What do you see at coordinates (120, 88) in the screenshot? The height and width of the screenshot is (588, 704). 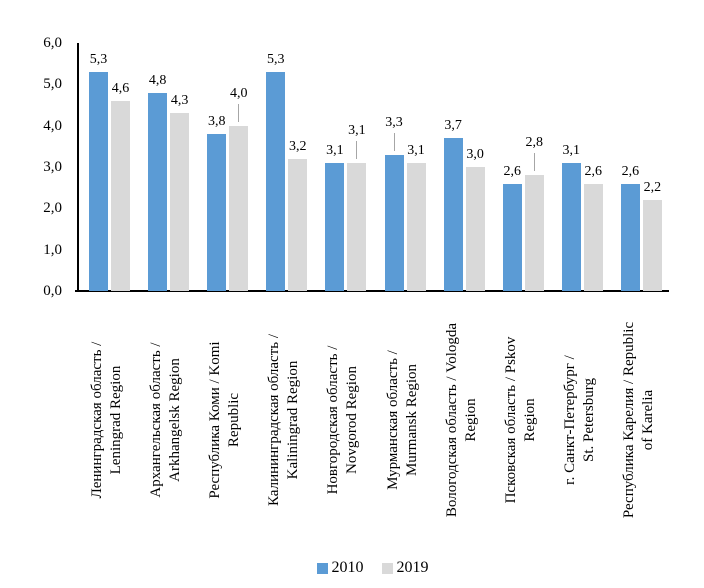 I see `data-label-2019: 4,6` at bounding box center [120, 88].